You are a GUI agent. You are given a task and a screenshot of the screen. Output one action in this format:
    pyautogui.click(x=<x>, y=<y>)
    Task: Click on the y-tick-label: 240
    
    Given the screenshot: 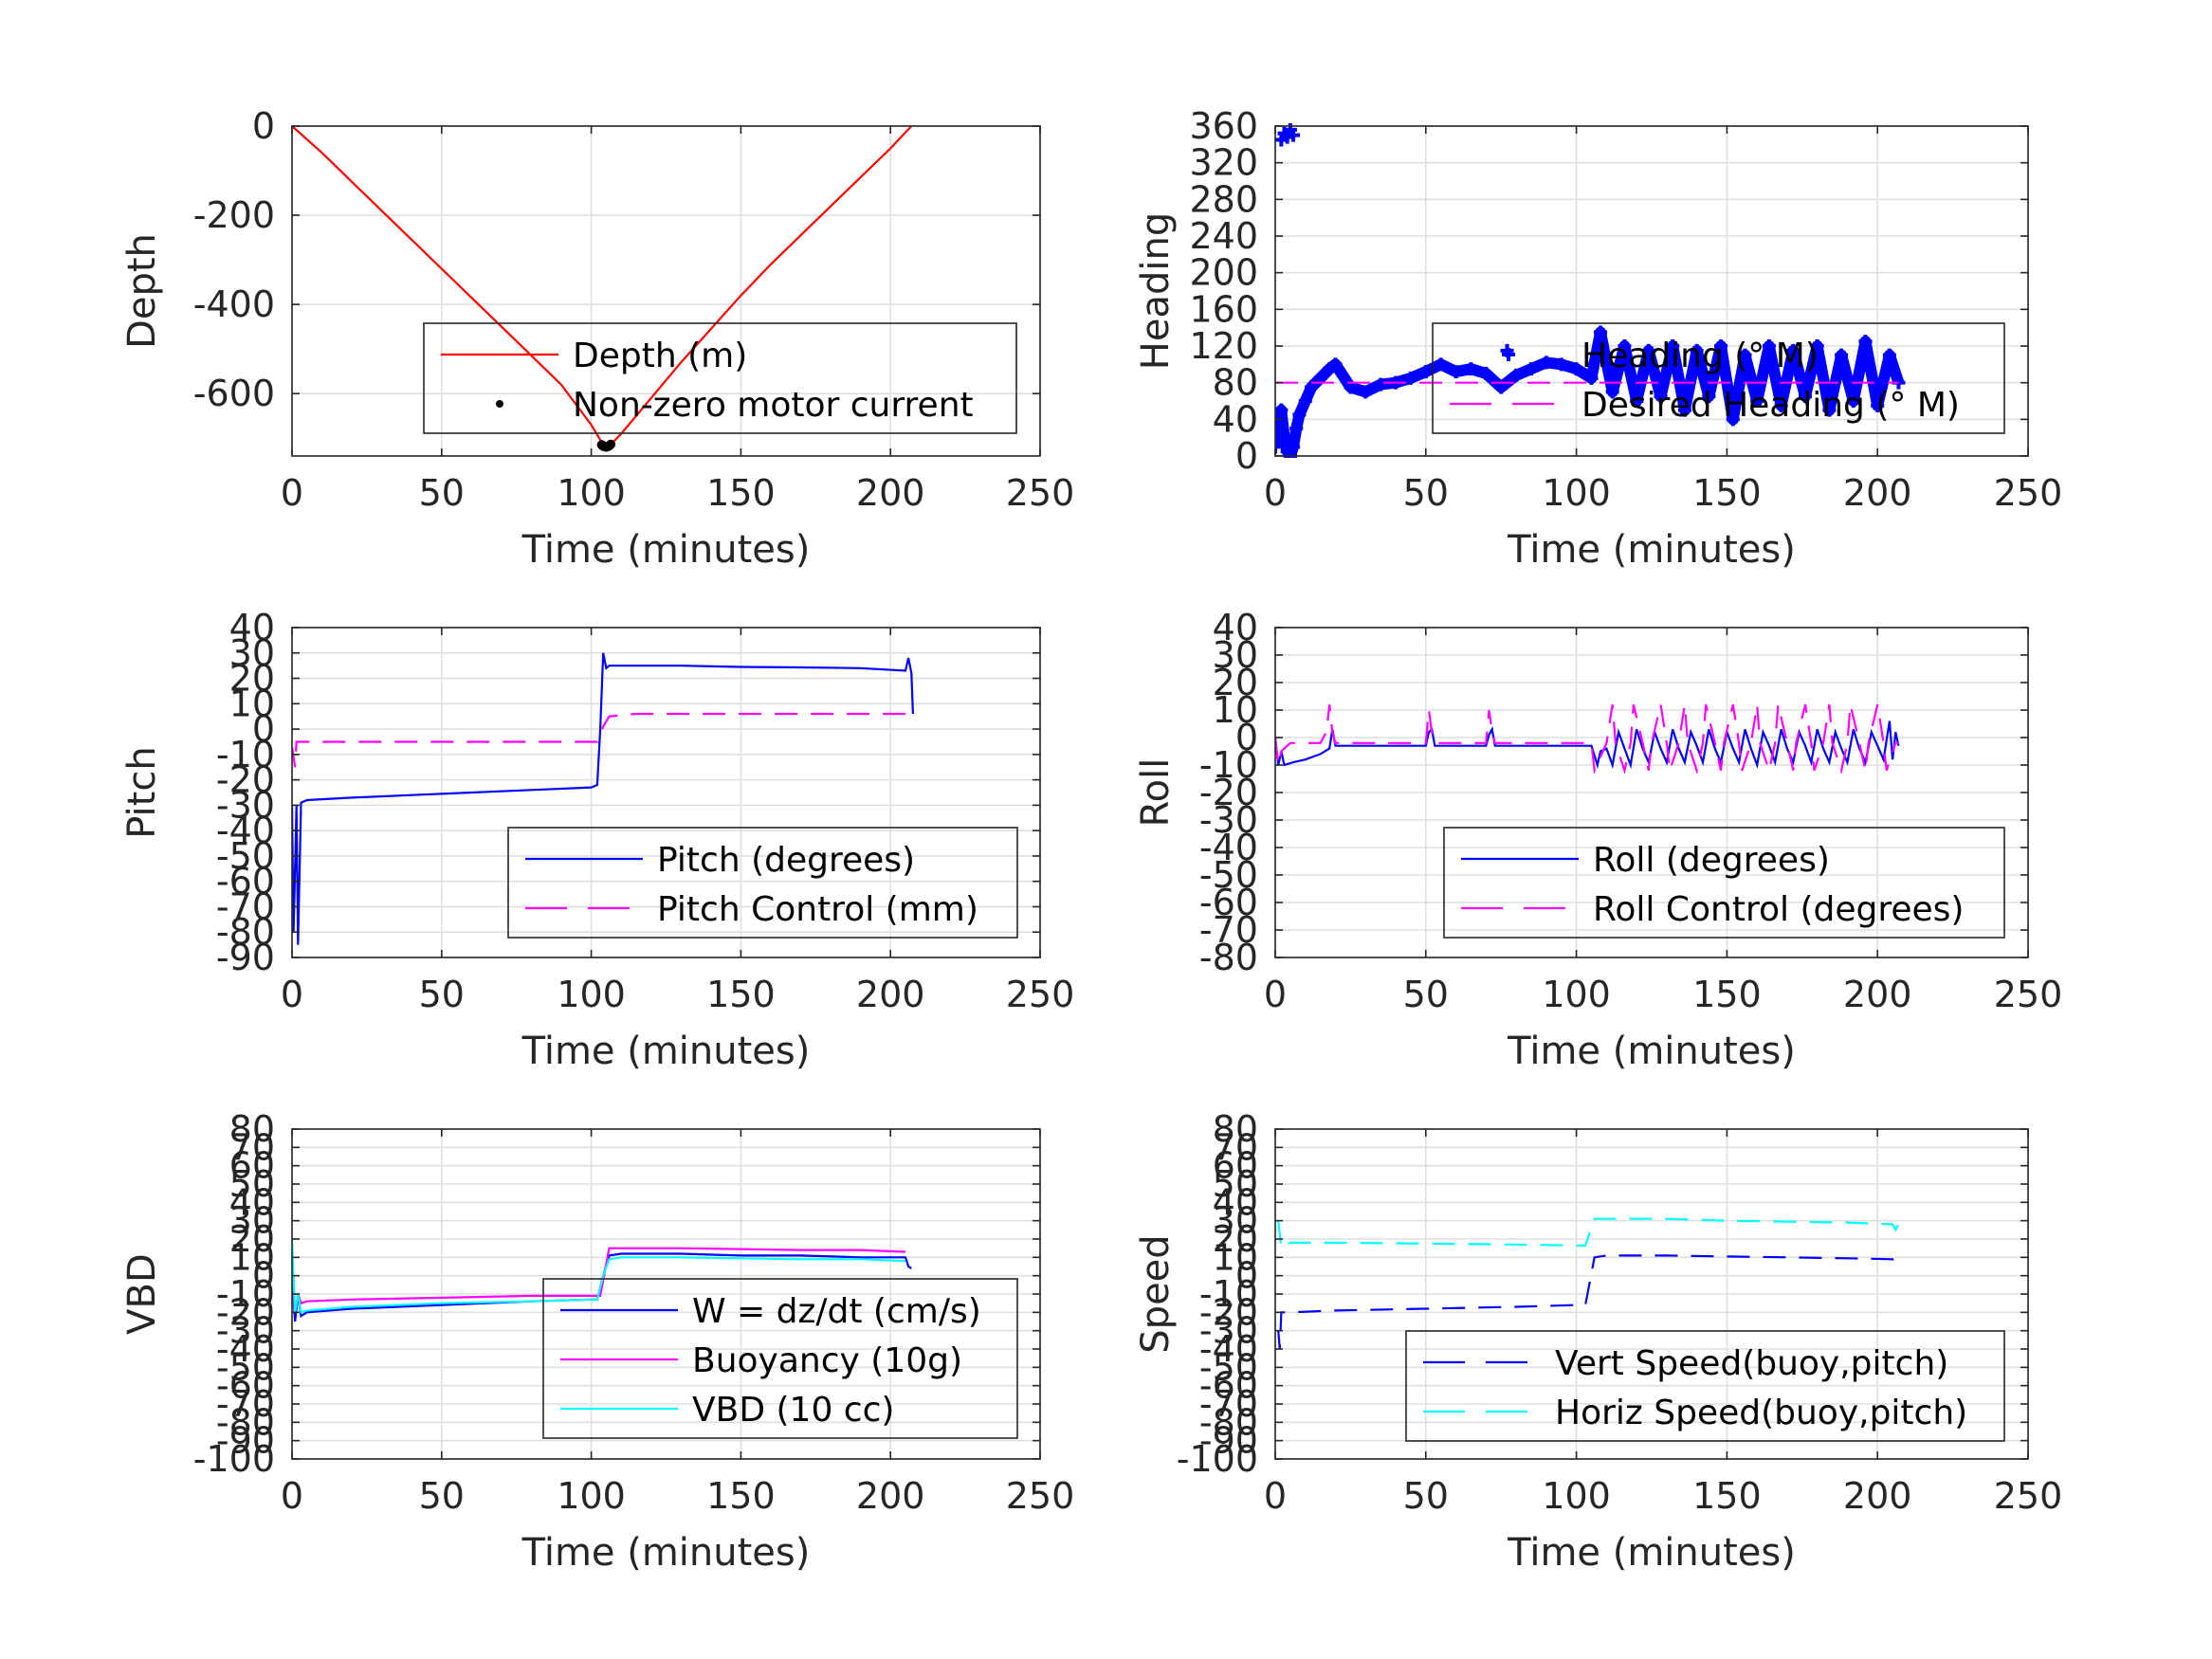 What is the action you would take?
    pyautogui.click(x=1223, y=236)
    